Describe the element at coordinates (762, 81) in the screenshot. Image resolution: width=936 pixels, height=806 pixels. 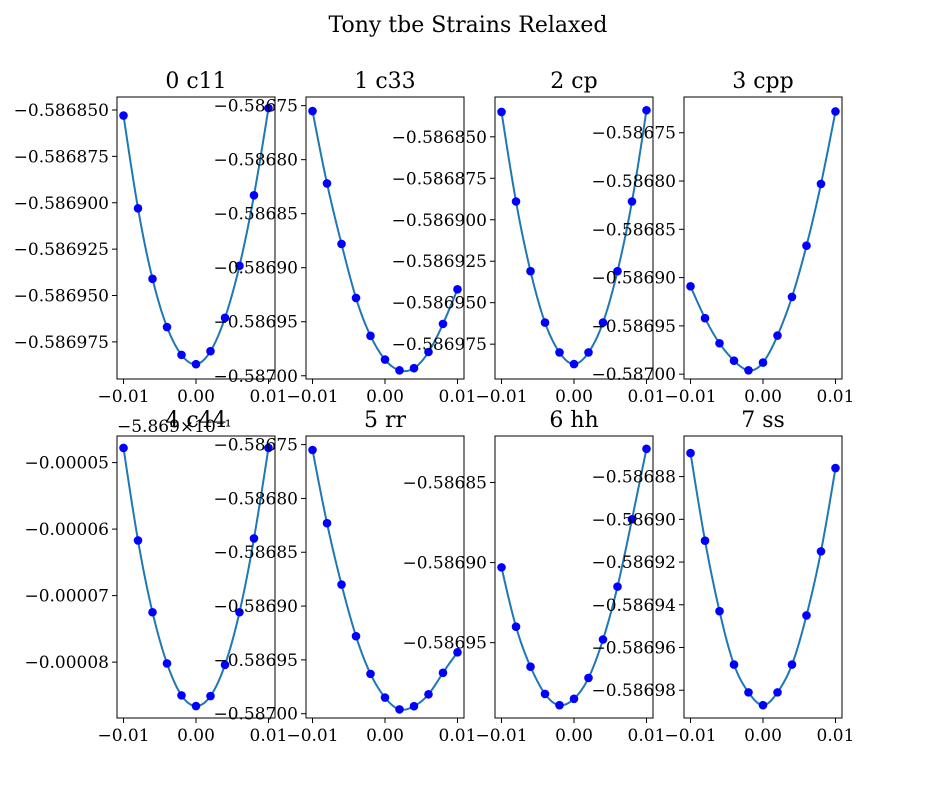
I see `subplot-title: 3 cpp` at that location.